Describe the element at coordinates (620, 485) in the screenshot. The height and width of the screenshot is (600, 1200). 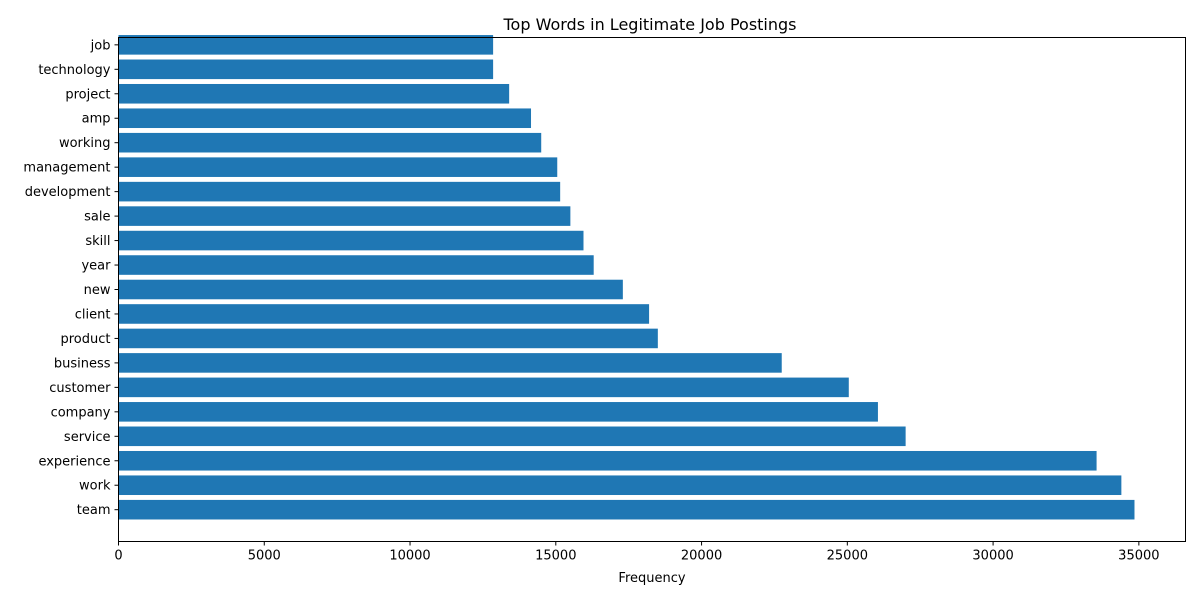
I see `bar-work` at that location.